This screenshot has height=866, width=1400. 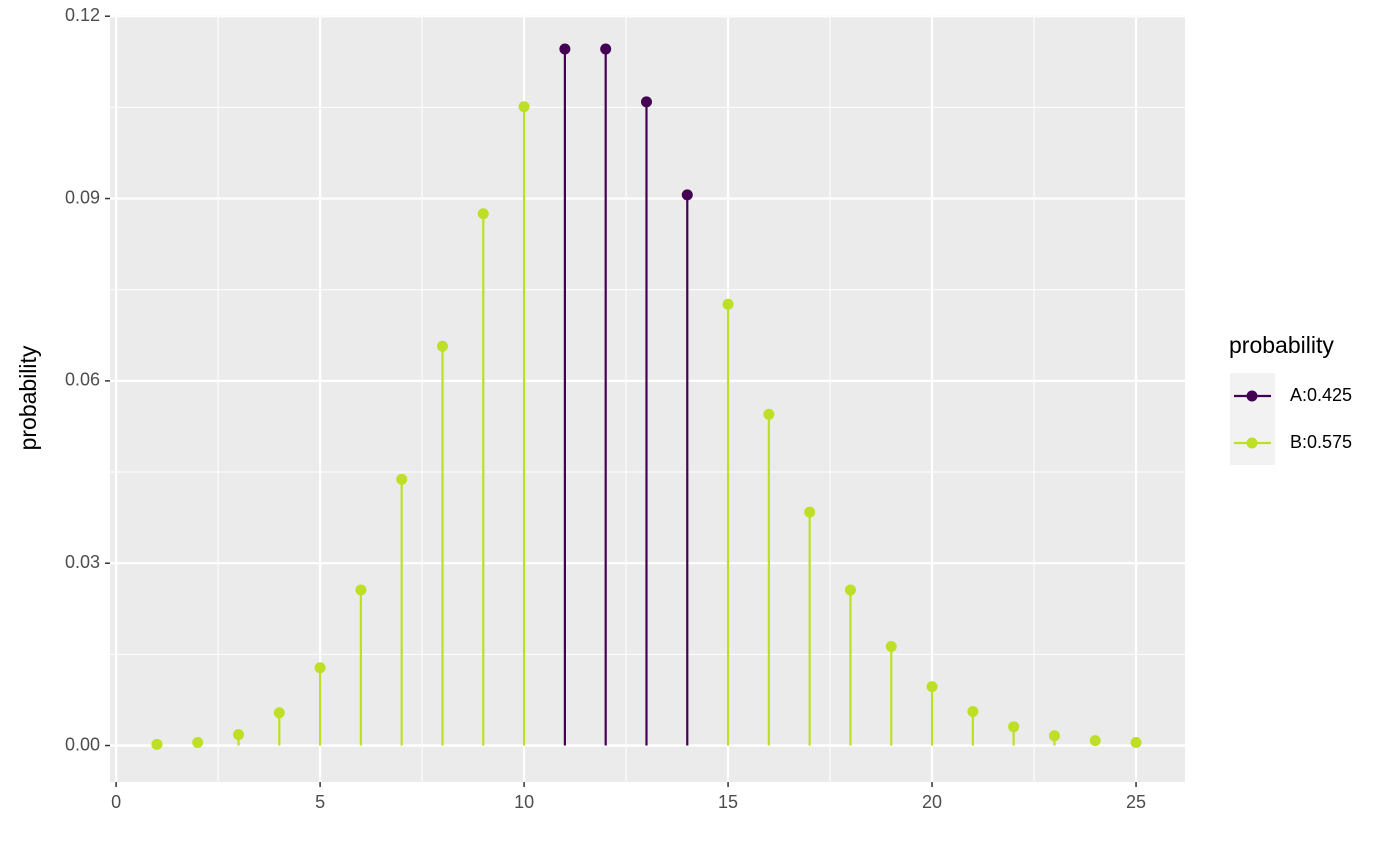 What do you see at coordinates (932, 802) in the screenshot?
I see `x-tick-label: 20` at bounding box center [932, 802].